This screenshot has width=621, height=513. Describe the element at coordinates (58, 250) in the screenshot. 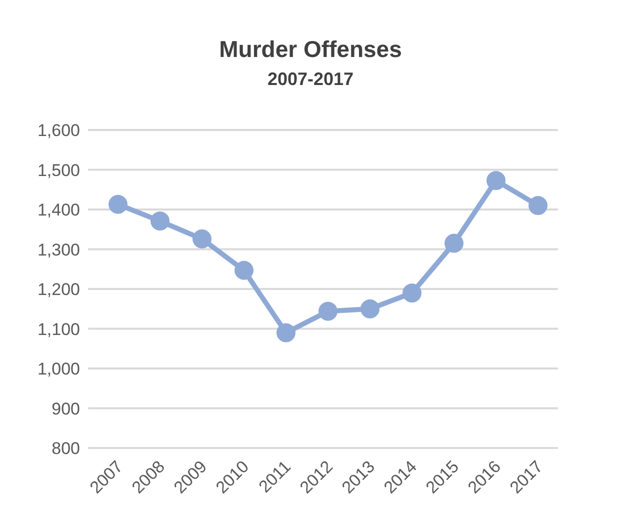

I see `y-tick-label: 1,300` at that location.